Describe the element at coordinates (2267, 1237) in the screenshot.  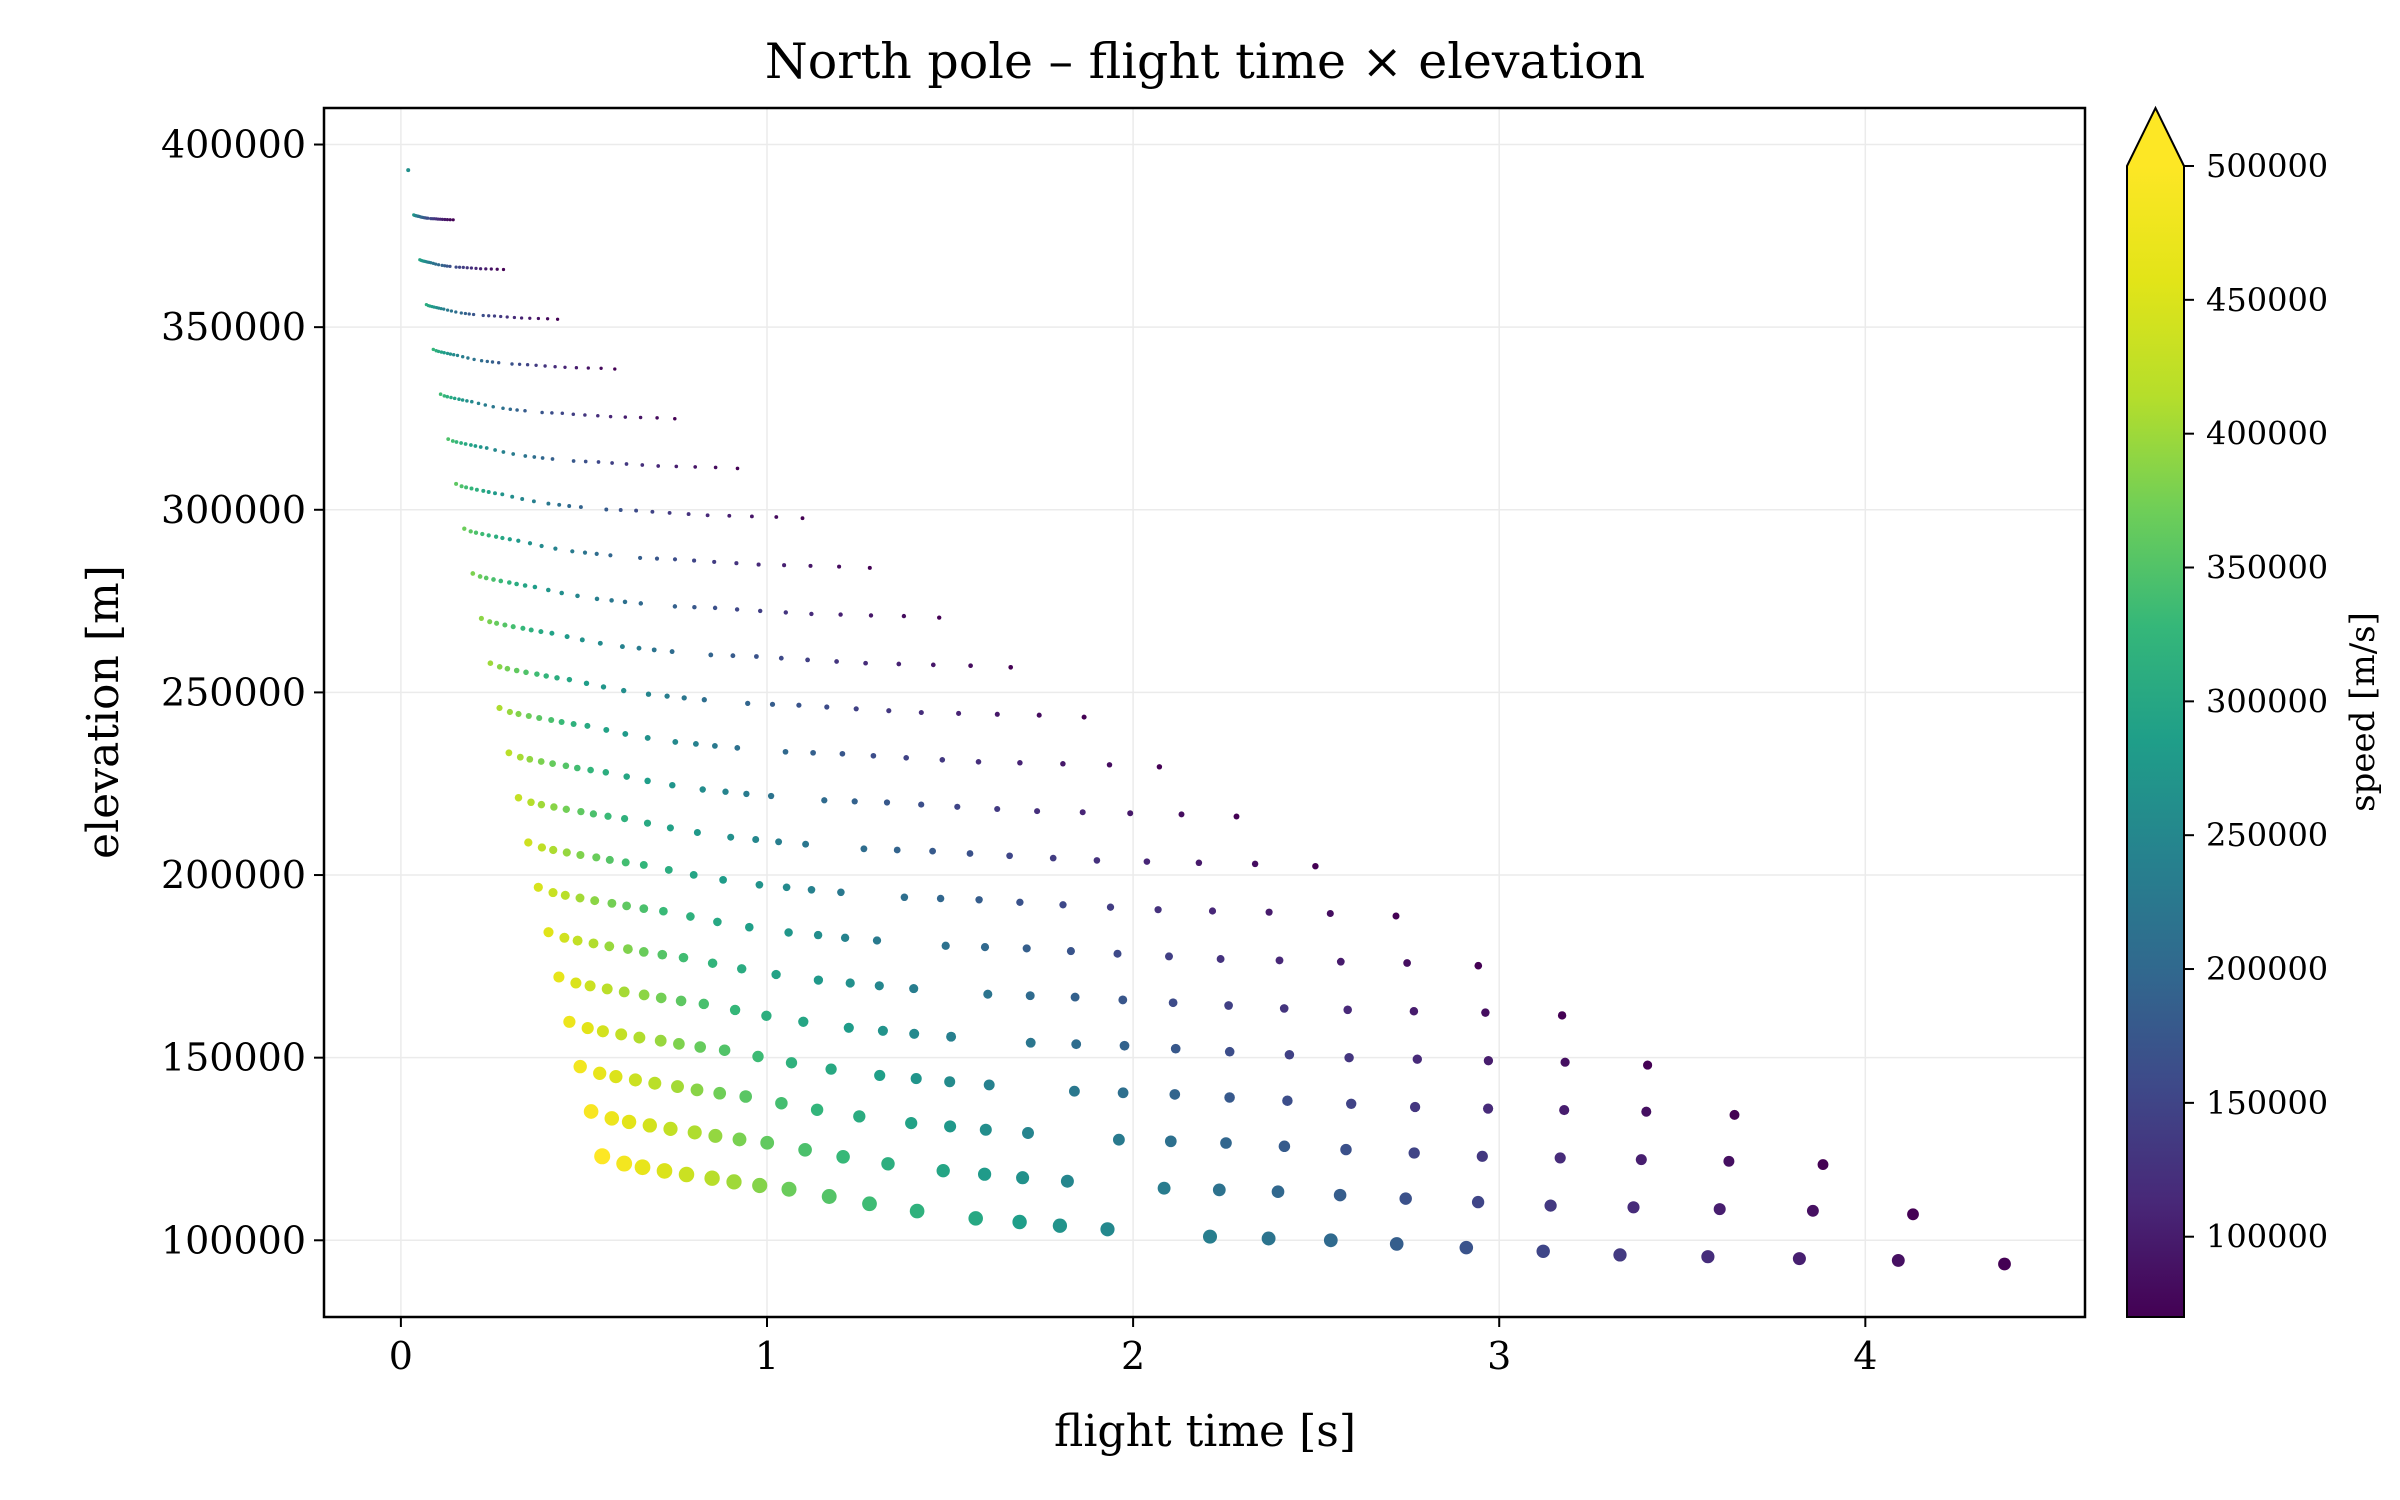
I see `colorbar-tick-label: 100000` at that location.